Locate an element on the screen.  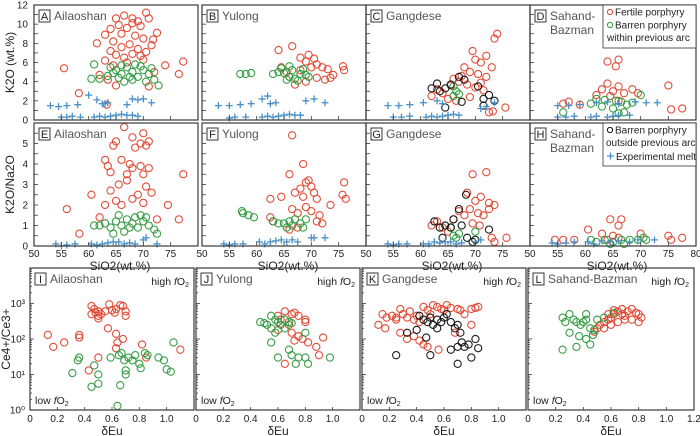
x-tick-label: 60 is located at coordinates (421, 254).